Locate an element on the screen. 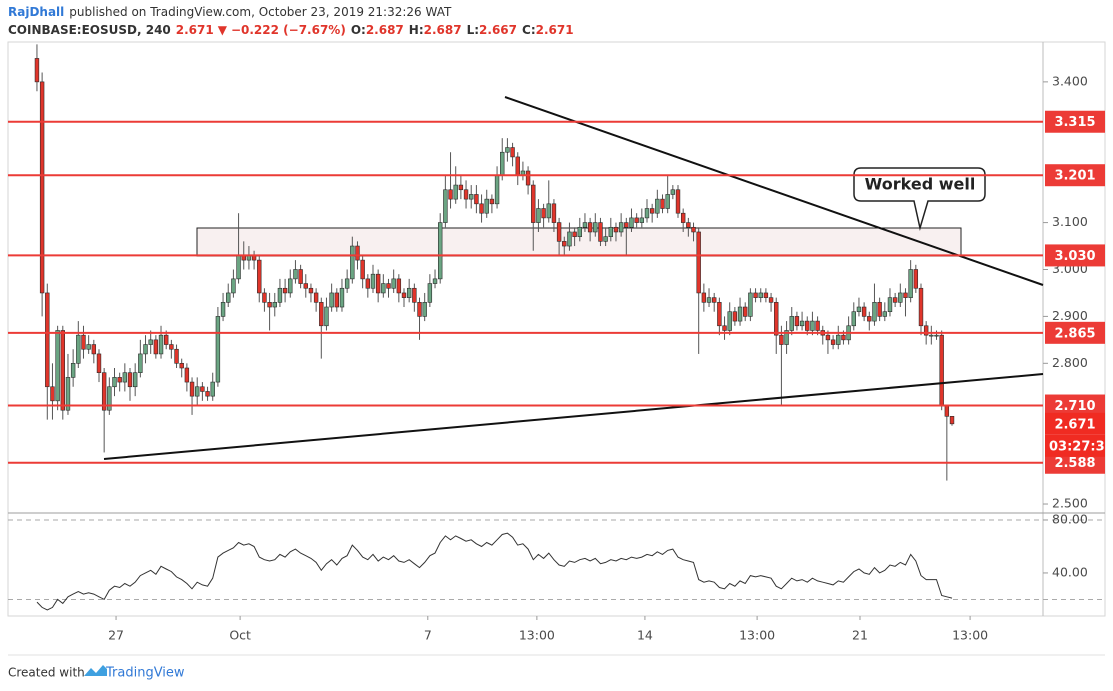  y-tick-label: 40.00 is located at coordinates (1070, 571).